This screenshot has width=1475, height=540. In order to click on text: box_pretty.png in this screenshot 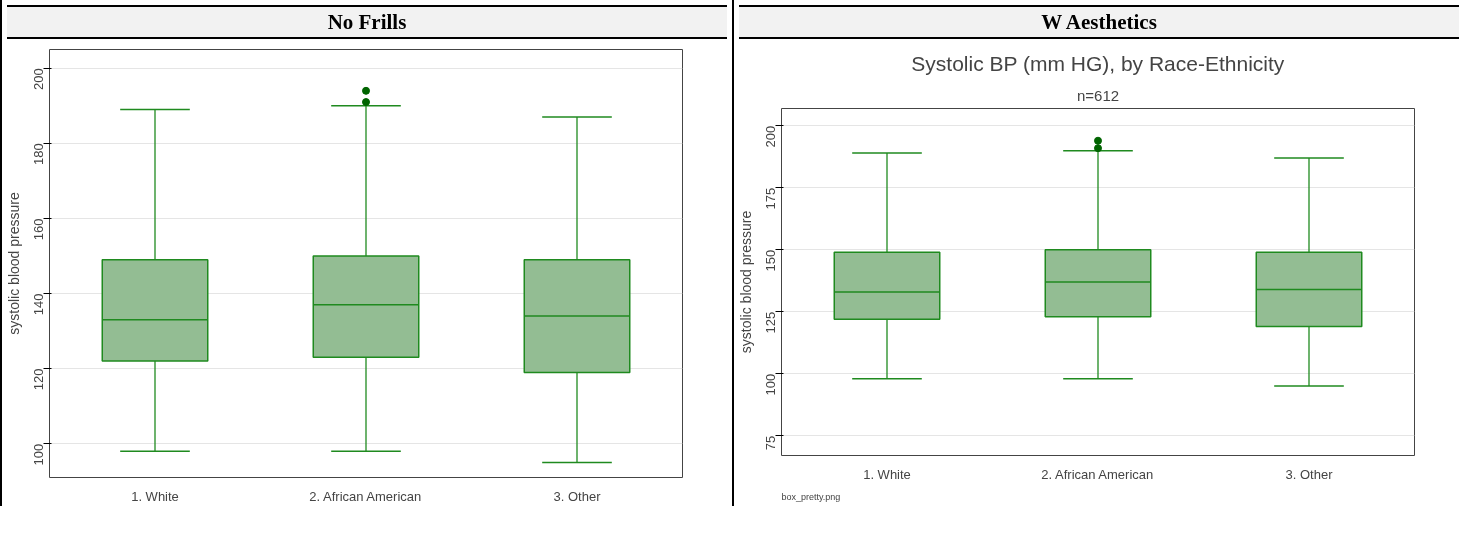, I will do `click(811, 496)`.